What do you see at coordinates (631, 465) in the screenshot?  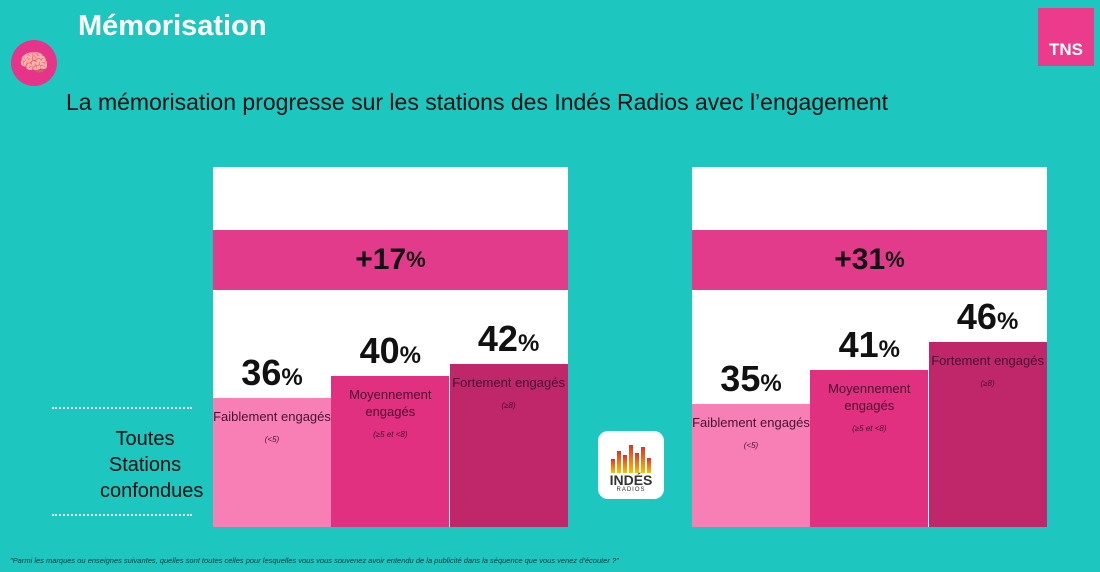 I see `indes-radios-logo: INDÉS RADIOS` at bounding box center [631, 465].